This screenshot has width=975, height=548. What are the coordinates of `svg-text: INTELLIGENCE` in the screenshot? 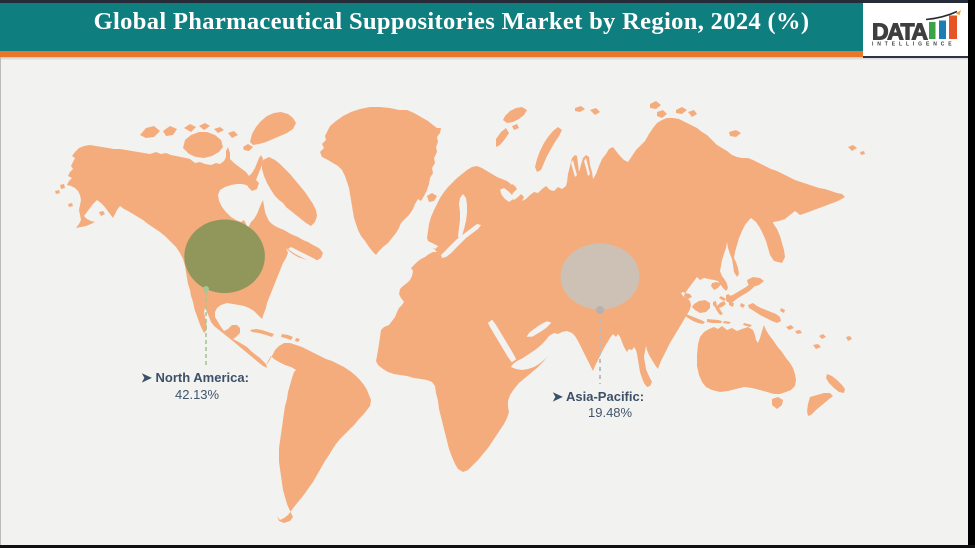 It's located at (913, 45).